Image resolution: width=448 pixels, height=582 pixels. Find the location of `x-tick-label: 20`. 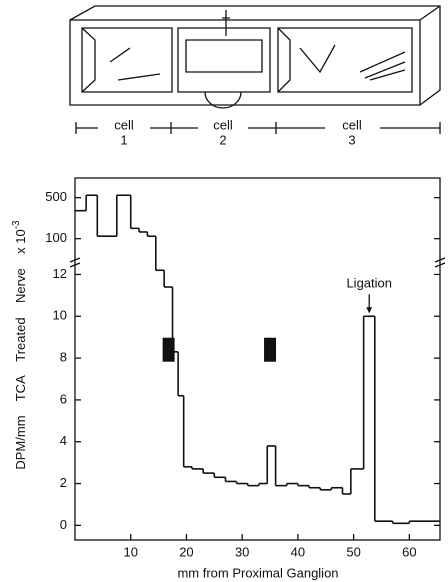

x-tick-label: 20 is located at coordinates (186, 551).